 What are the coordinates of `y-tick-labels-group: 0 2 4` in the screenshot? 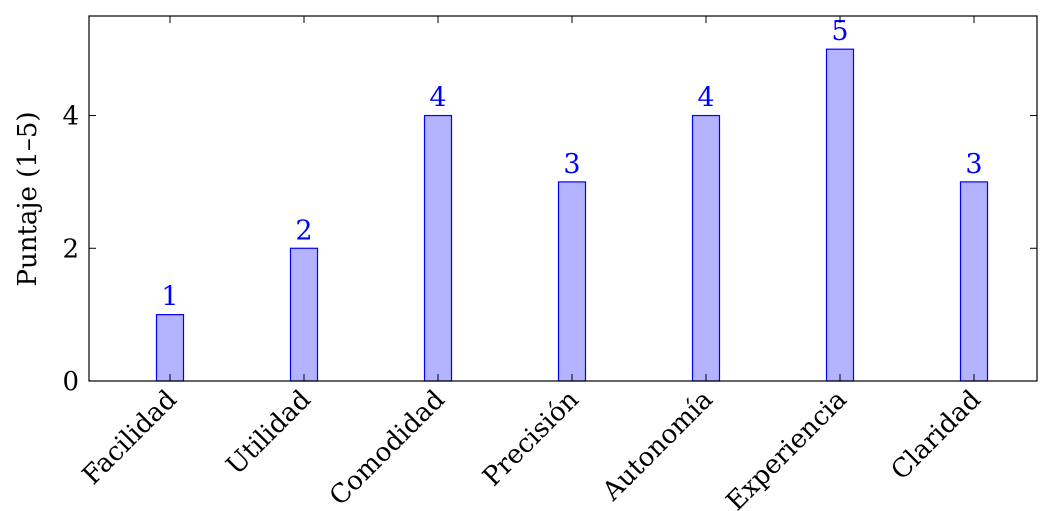 It's located at (70, 249).